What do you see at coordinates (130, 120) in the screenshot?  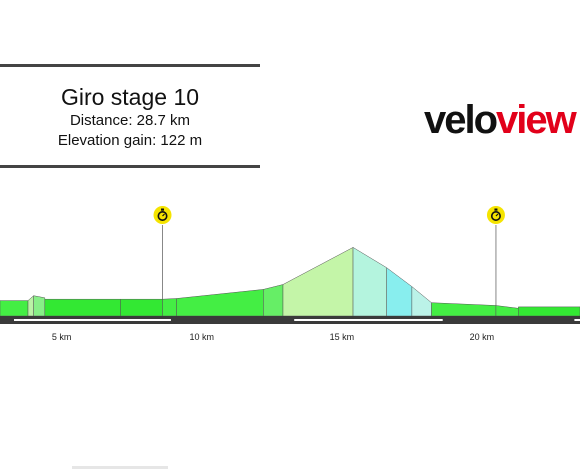 I see `distance-text: Distance: 28.7 km` at bounding box center [130, 120].